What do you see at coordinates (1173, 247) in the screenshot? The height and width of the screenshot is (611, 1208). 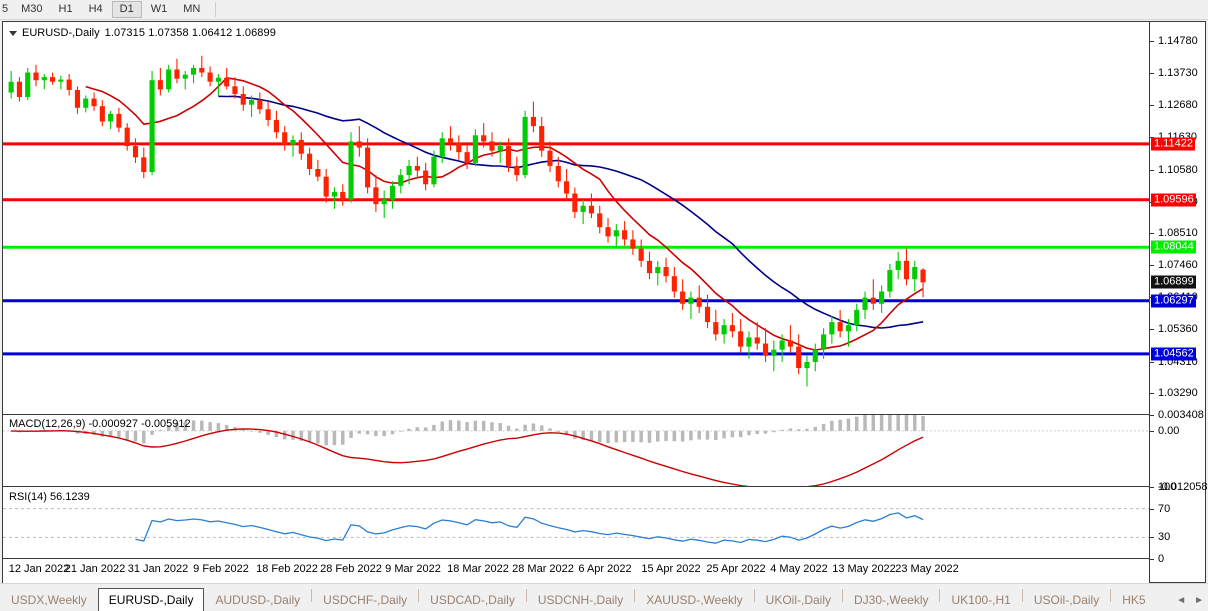 I see `price-badge-pivot: 1.08044` at bounding box center [1173, 247].